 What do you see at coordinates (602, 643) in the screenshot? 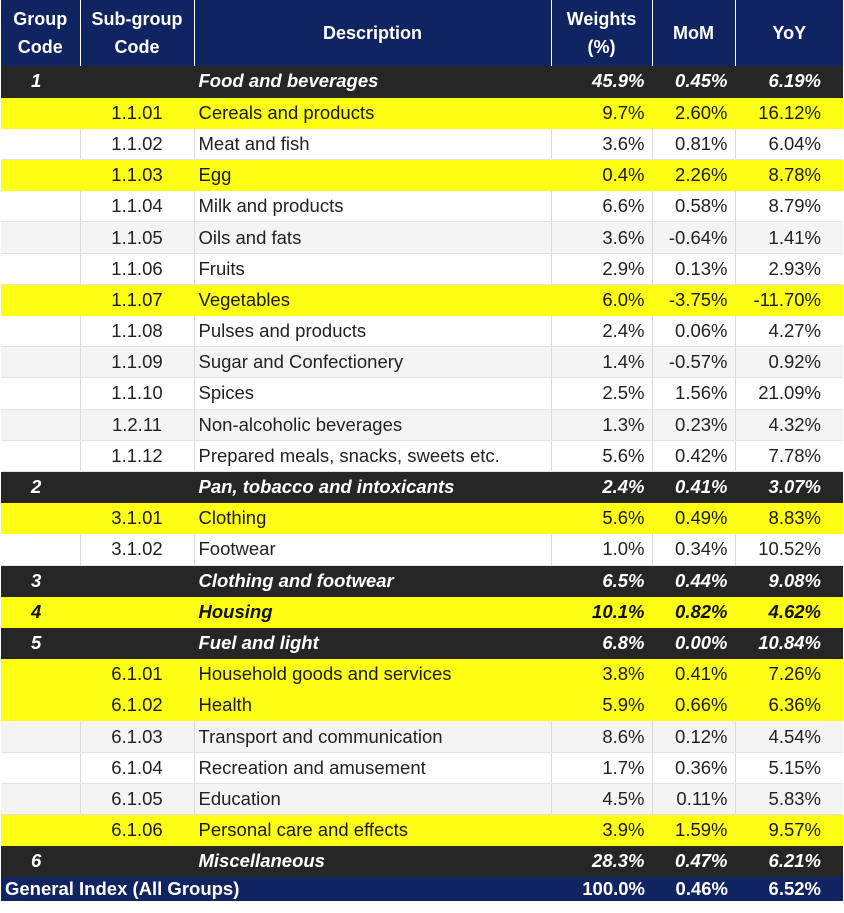
I see `weight-cell: 6.8%` at bounding box center [602, 643].